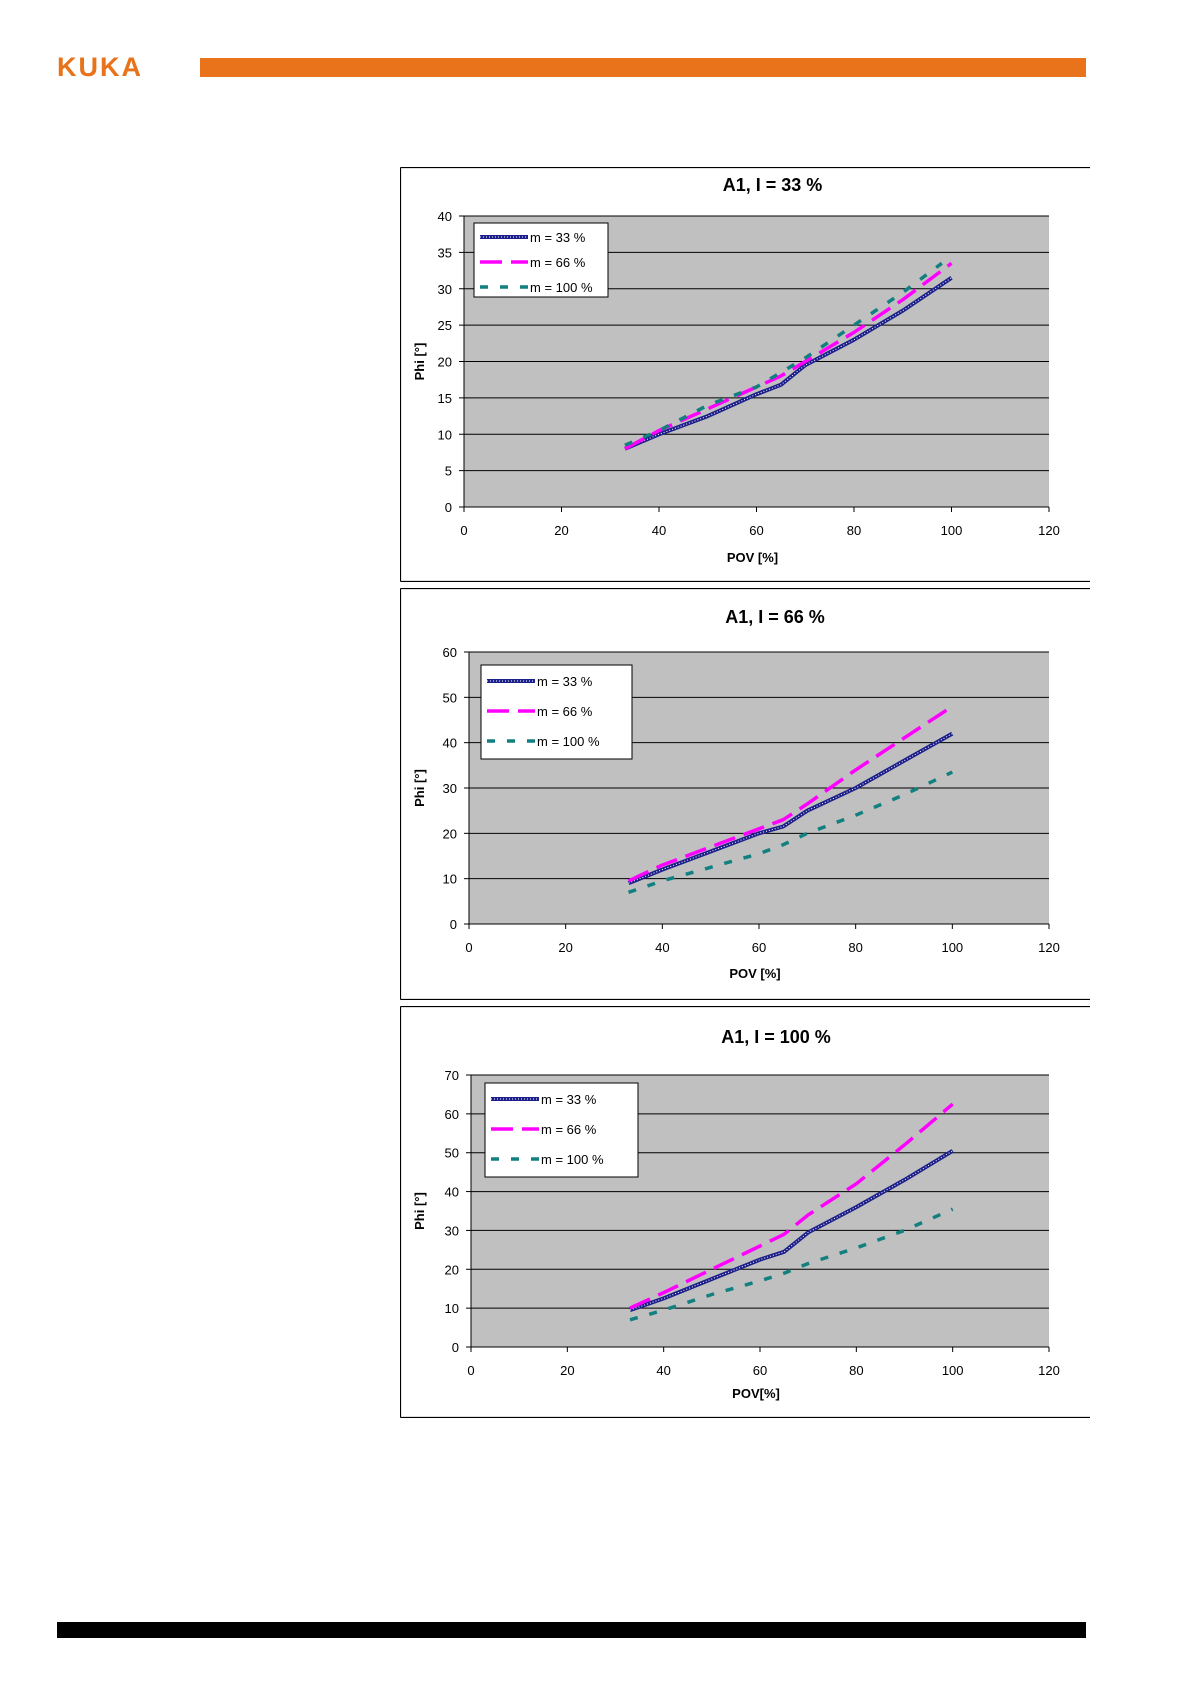  What do you see at coordinates (756, 1393) in the screenshot?
I see `x-axis-label: POV[%]` at bounding box center [756, 1393].